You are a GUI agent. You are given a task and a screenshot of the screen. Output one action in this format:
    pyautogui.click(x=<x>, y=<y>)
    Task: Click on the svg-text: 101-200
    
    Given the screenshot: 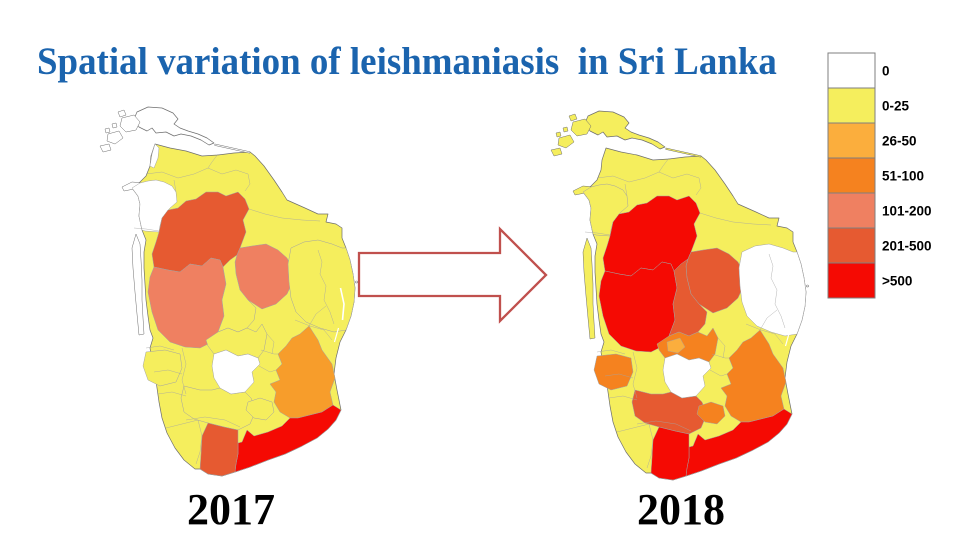 What is the action you would take?
    pyautogui.click(x=907, y=211)
    